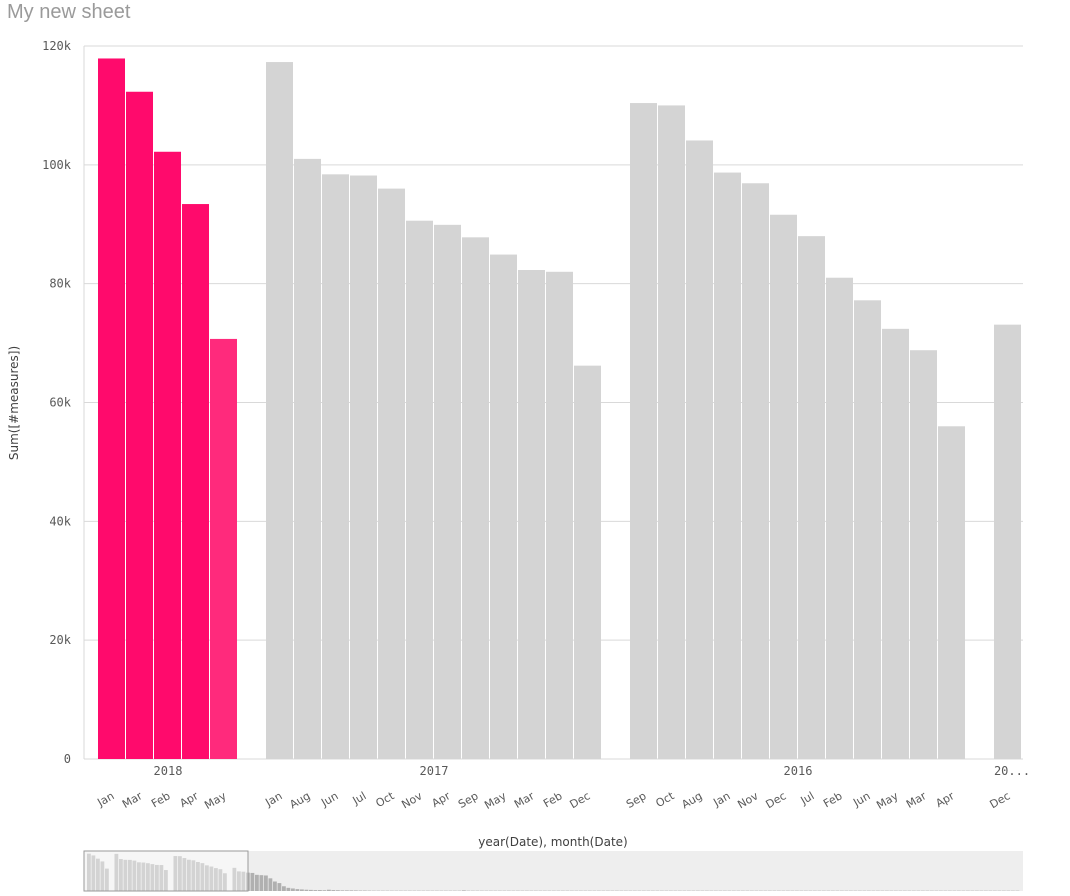 This screenshot has width=1070, height=896. What do you see at coordinates (14, 403) in the screenshot?
I see `y-axis-title: Sum([#measures])` at bounding box center [14, 403].